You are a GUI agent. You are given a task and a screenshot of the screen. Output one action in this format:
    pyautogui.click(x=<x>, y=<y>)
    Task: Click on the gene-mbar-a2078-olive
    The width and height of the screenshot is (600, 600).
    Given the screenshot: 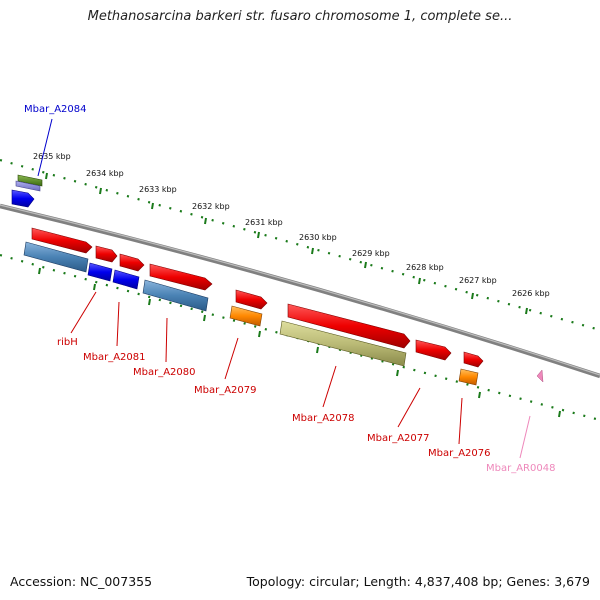 What is the action you would take?
    pyautogui.click(x=343, y=343)
    